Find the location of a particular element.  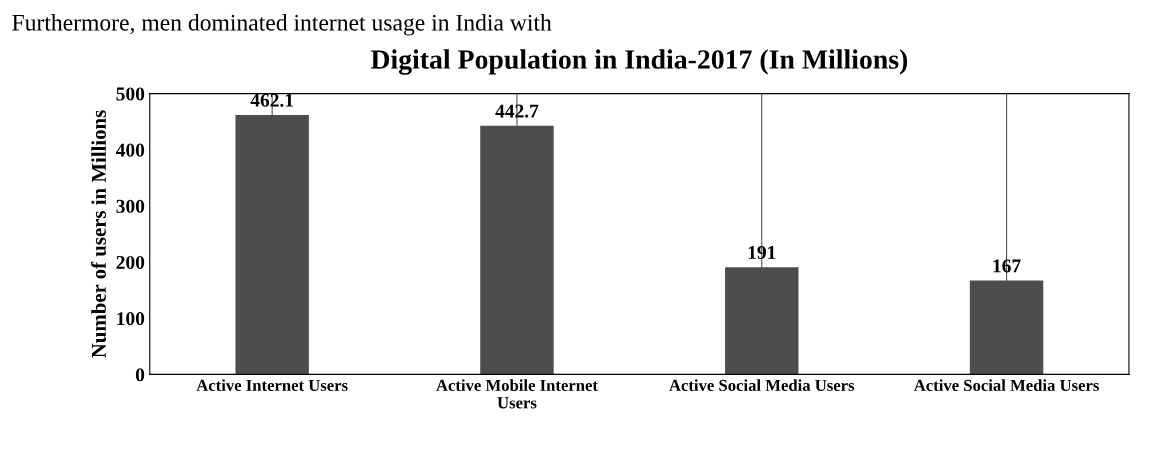

x-tick-label: Active Mobile Internet Users is located at coordinates (517, 394).